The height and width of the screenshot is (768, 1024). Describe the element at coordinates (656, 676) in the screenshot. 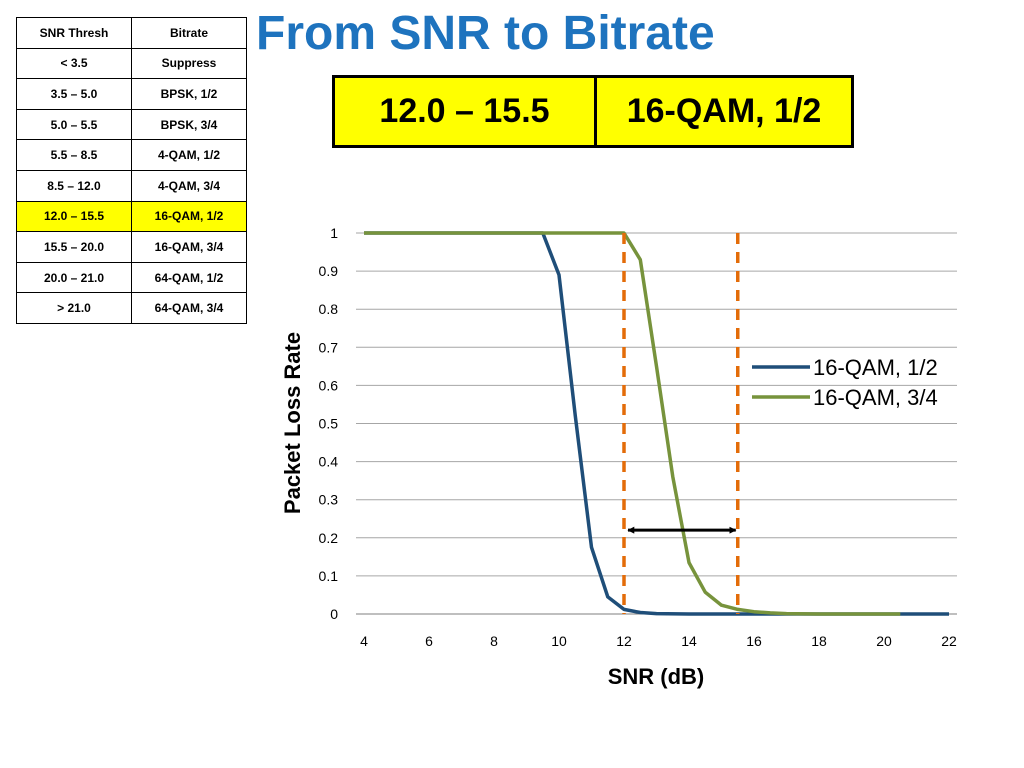

I see `x-axis-title: SNR (dB)` at that location.